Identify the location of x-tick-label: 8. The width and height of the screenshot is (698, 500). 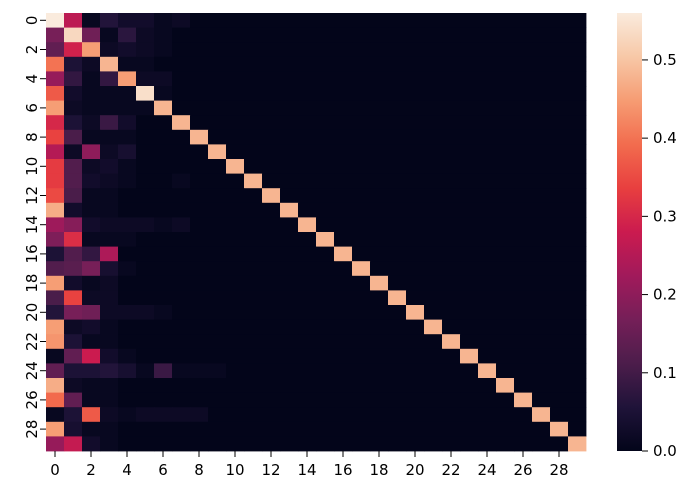
(199, 470).